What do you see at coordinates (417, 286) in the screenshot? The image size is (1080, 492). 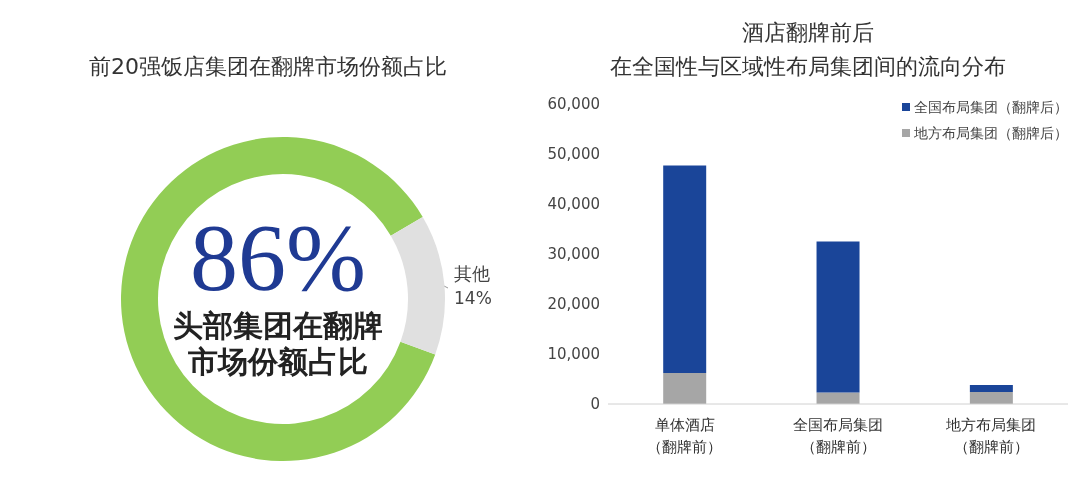 I see `donut-slice` at bounding box center [417, 286].